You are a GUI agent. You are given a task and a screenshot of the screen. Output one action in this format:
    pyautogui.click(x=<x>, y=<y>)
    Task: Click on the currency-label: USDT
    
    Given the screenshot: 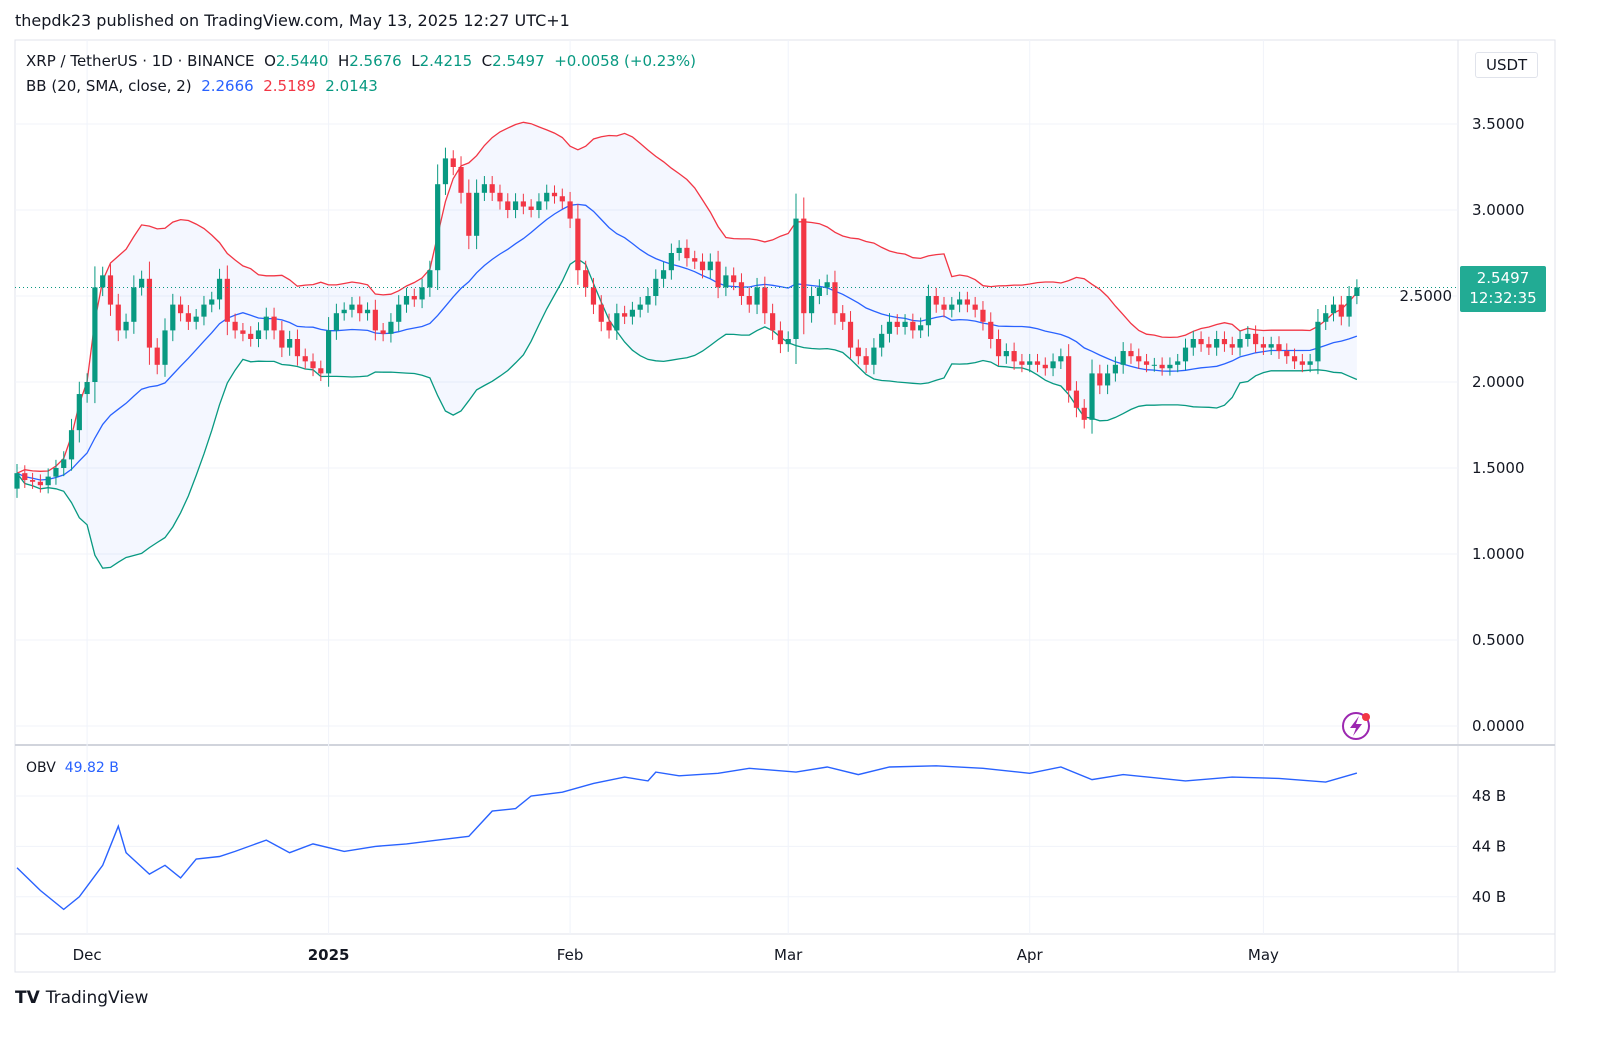 What is the action you would take?
    pyautogui.click(x=1507, y=65)
    